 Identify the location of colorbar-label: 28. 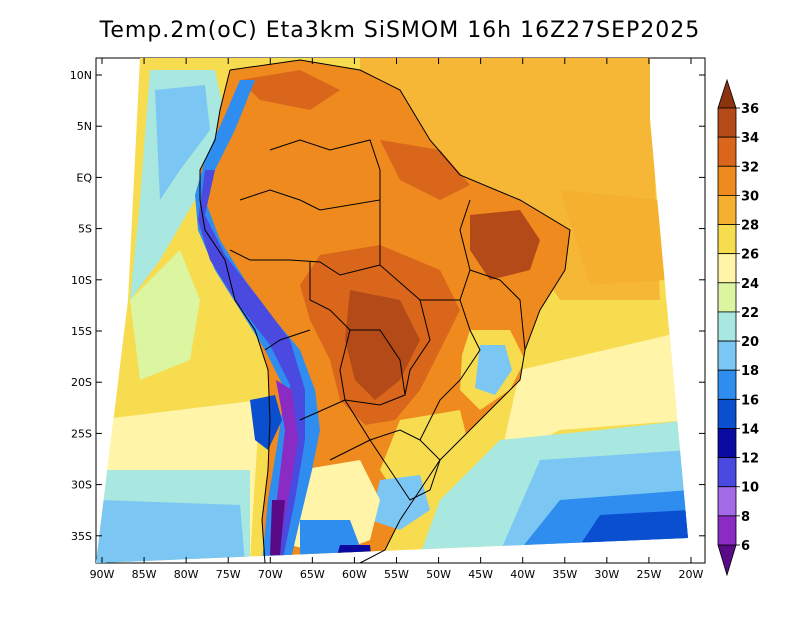
(750, 226).